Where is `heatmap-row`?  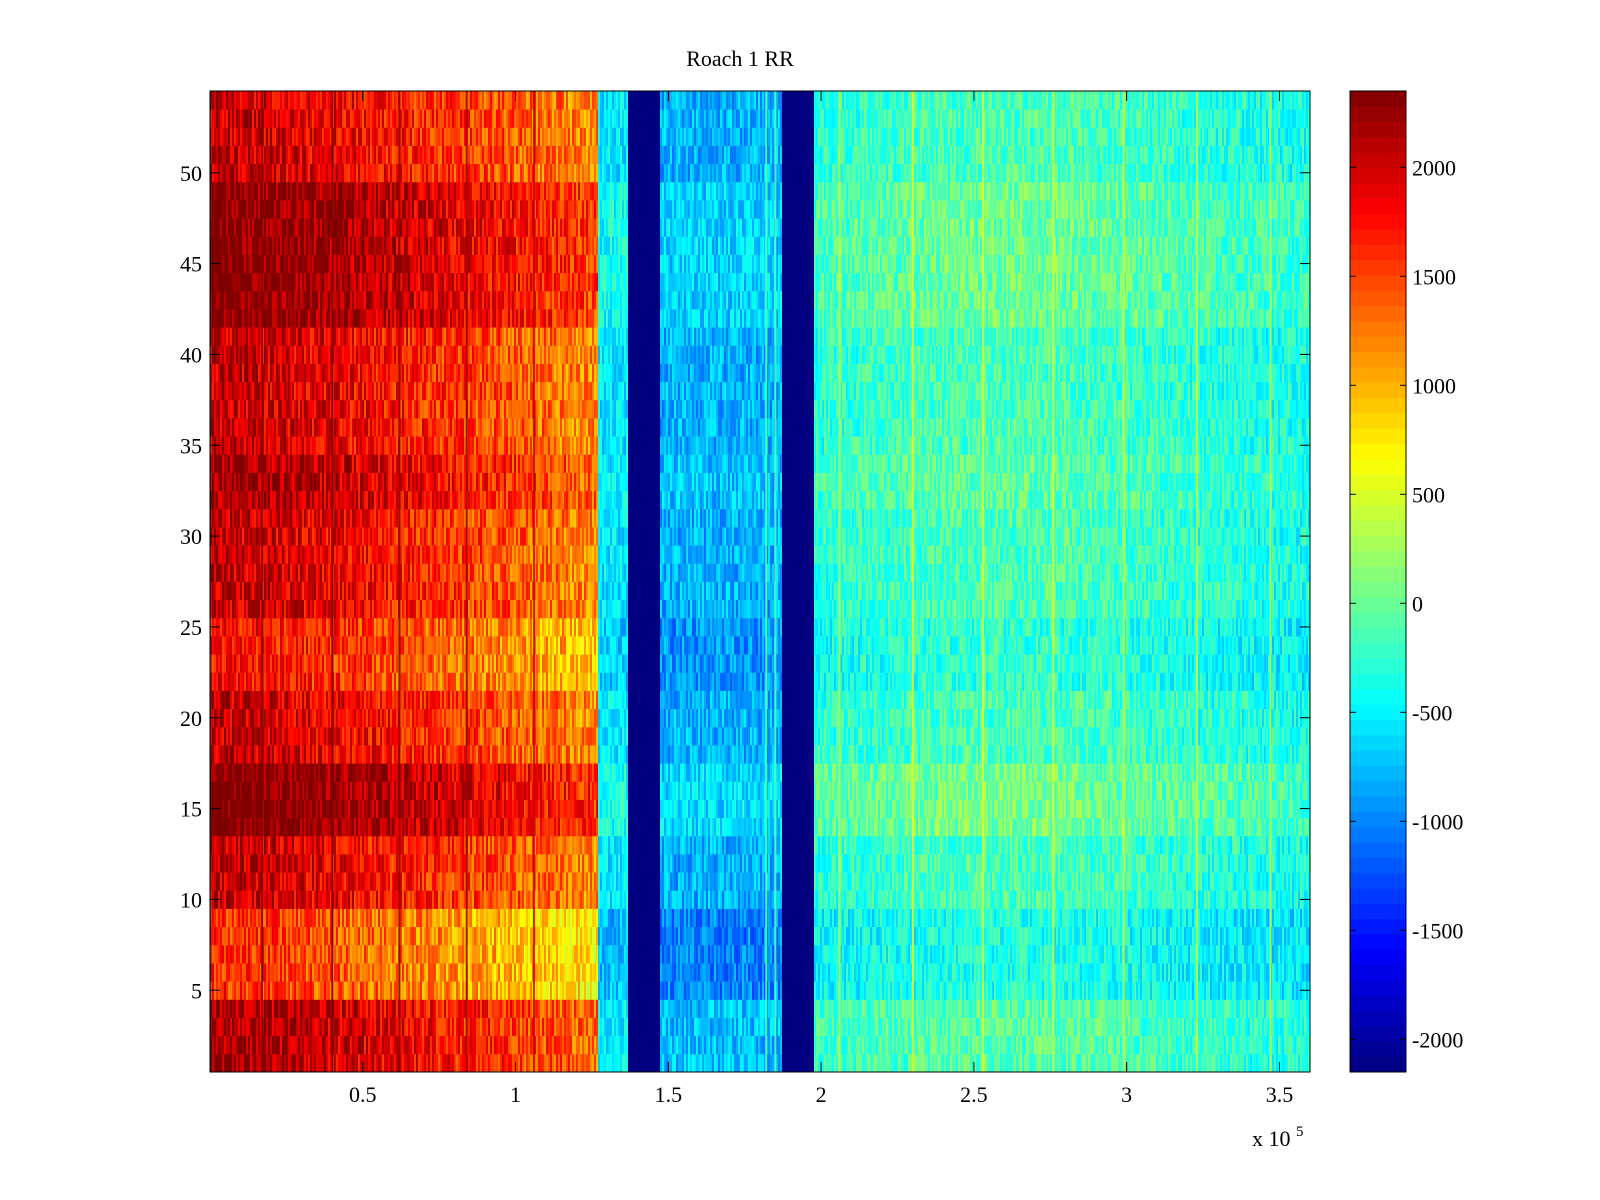 heatmap-row is located at coordinates (760, 936).